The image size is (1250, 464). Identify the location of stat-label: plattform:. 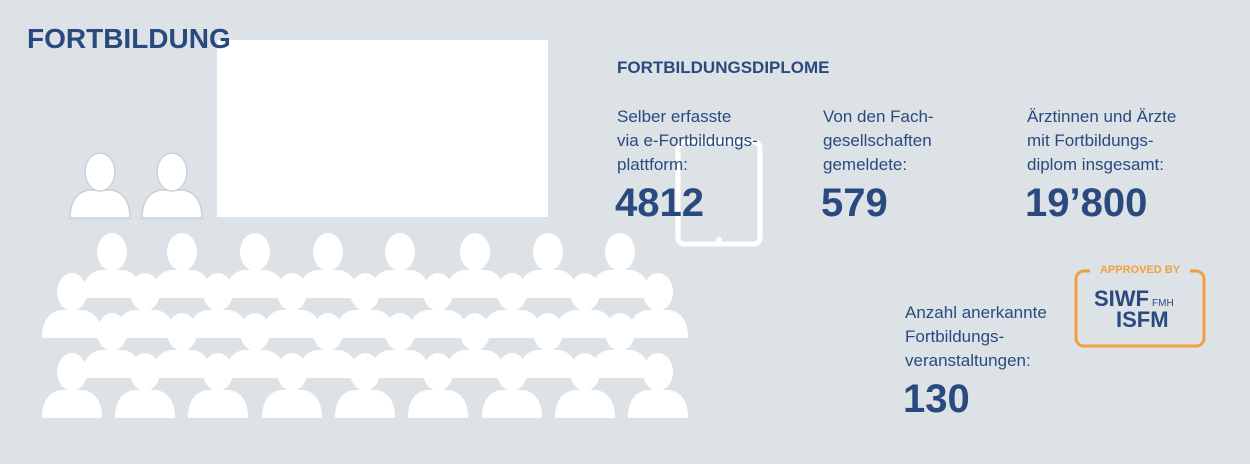
(652, 164).